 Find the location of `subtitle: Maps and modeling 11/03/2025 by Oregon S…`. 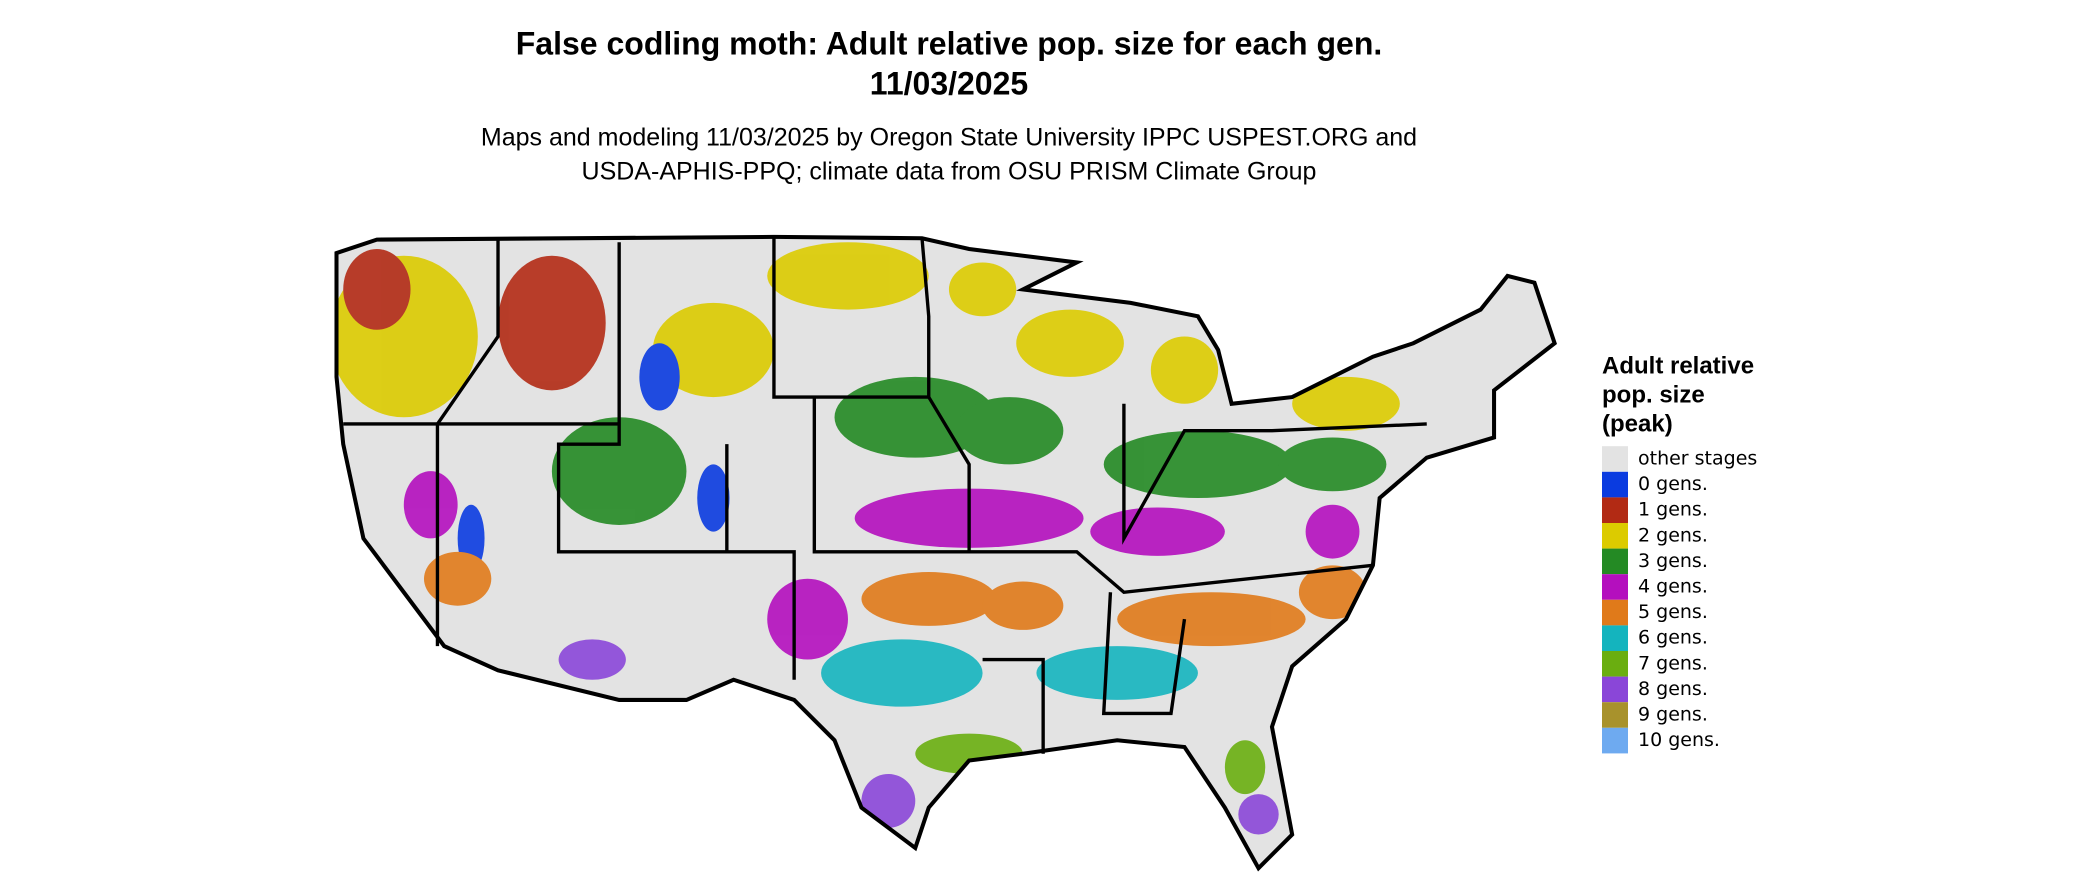

subtitle: Maps and modeling 11/03/2025 by Oregon S… is located at coordinates (949, 138).